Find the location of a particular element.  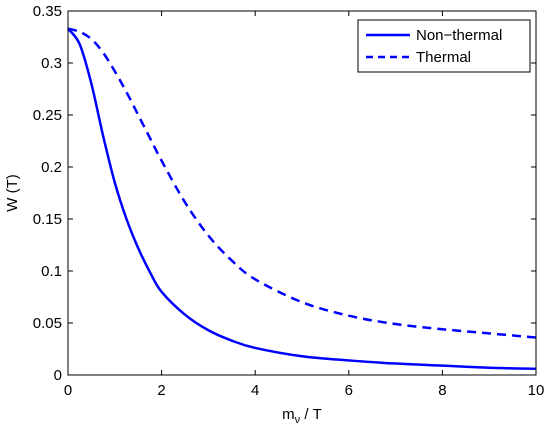

y-tick-label: 0.3 is located at coordinates (51, 63).